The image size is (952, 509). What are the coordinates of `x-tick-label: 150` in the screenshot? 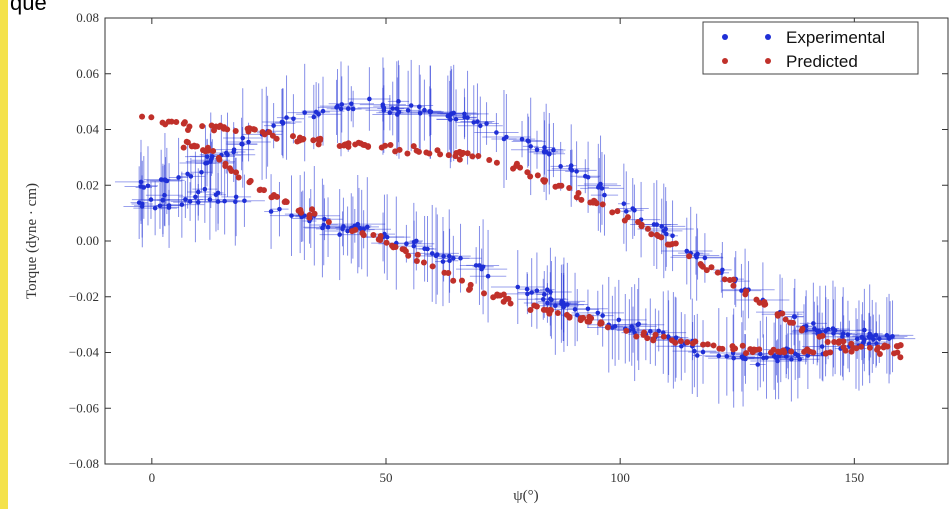 It's located at (855, 477).